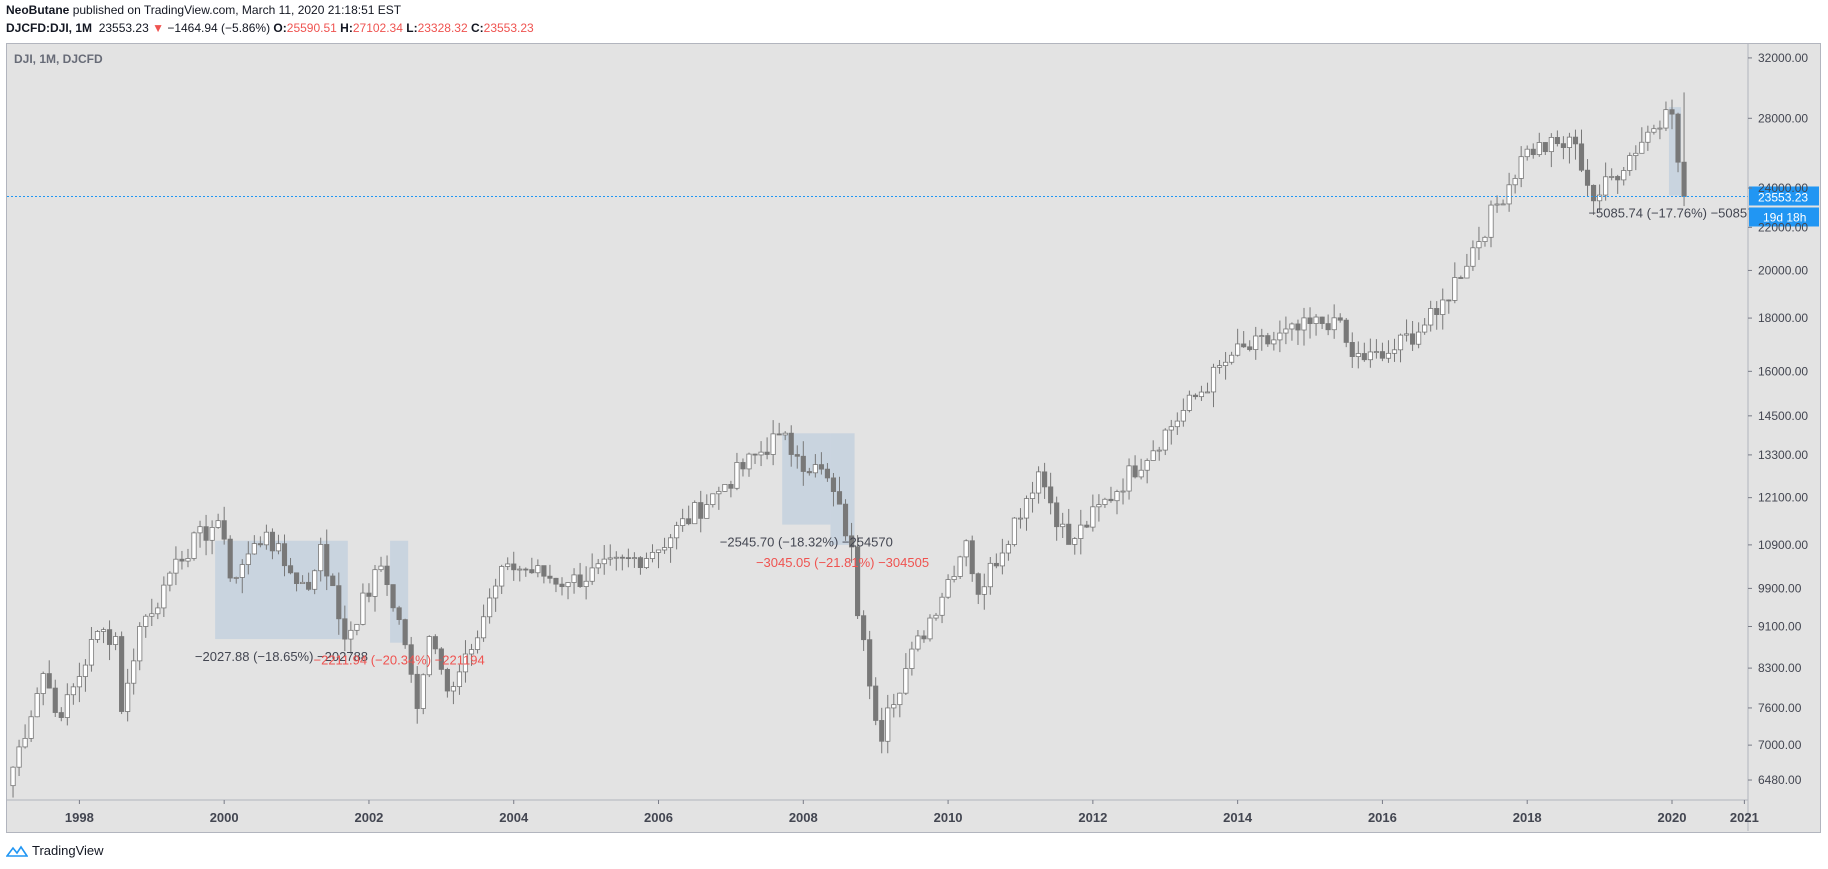 This screenshot has height=869, width=1828. What do you see at coordinates (1783, 58) in the screenshot?
I see `y-tick-label: 32000.00` at bounding box center [1783, 58].